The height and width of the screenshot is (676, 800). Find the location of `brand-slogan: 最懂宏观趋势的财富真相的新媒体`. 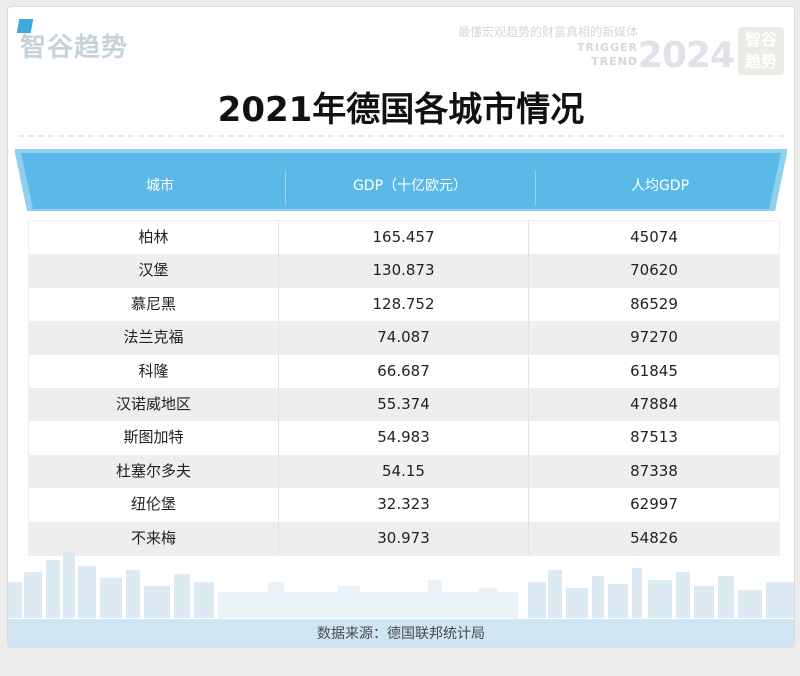

brand-slogan: 最懂宏观趋势的财富真相的新媒体 is located at coordinates (547, 32).